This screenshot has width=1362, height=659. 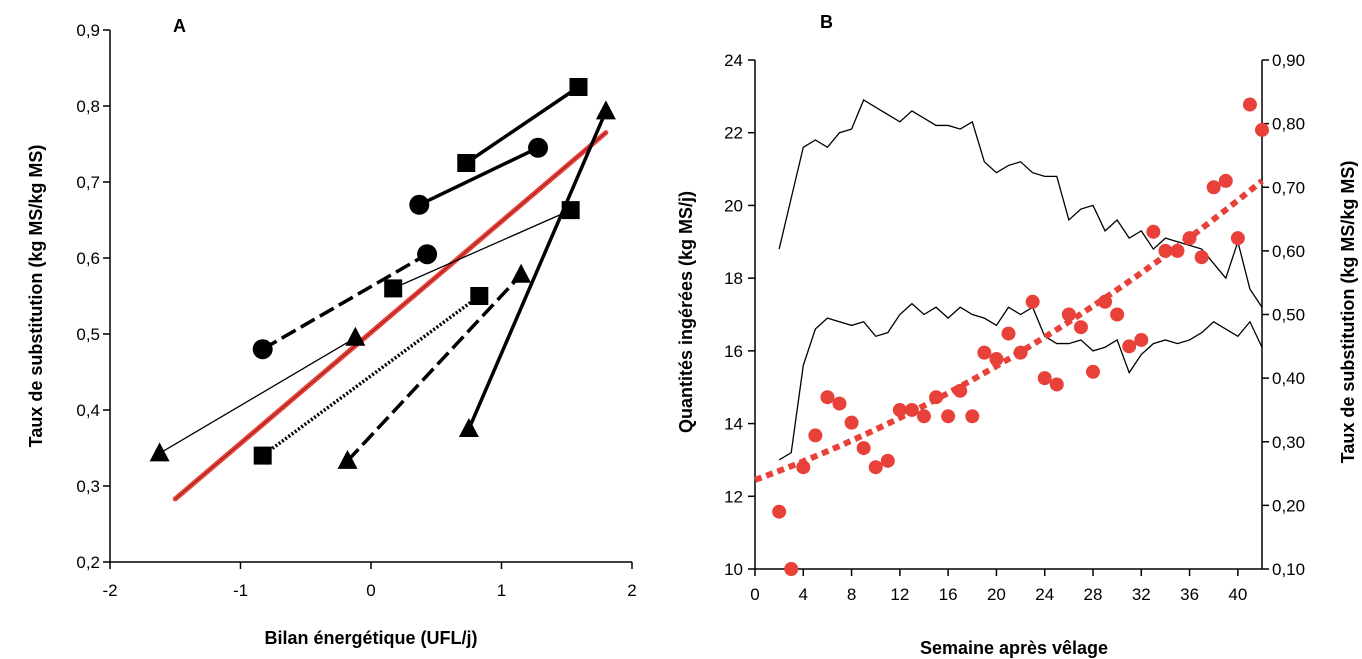 I want to click on x-tick-label: 1, so click(x=501, y=590).